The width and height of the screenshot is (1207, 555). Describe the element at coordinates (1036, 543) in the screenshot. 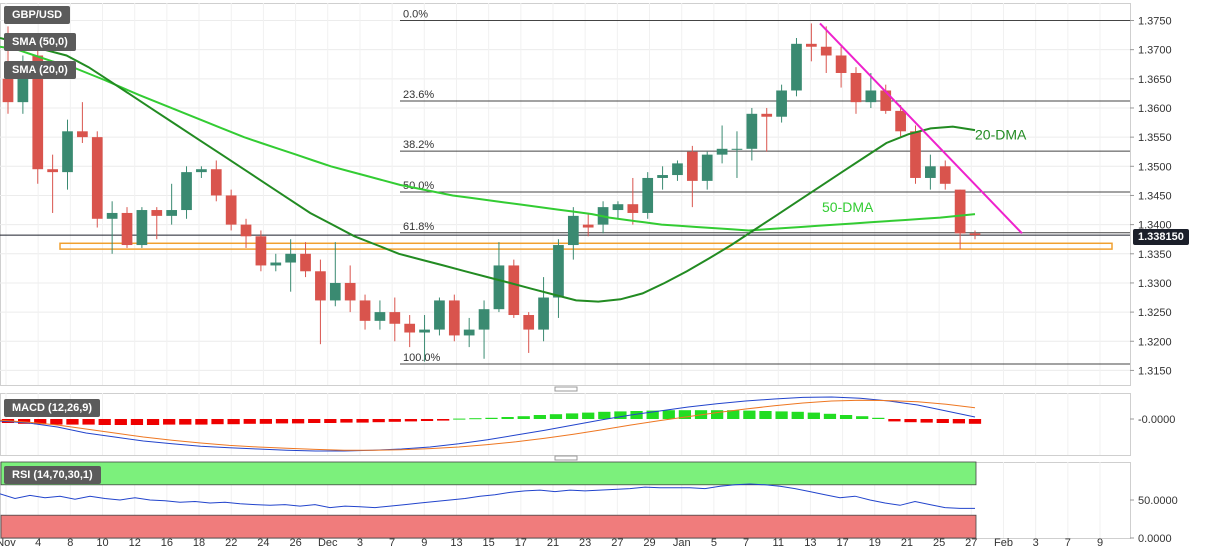

I see `x-tick-label-32: 3` at that location.